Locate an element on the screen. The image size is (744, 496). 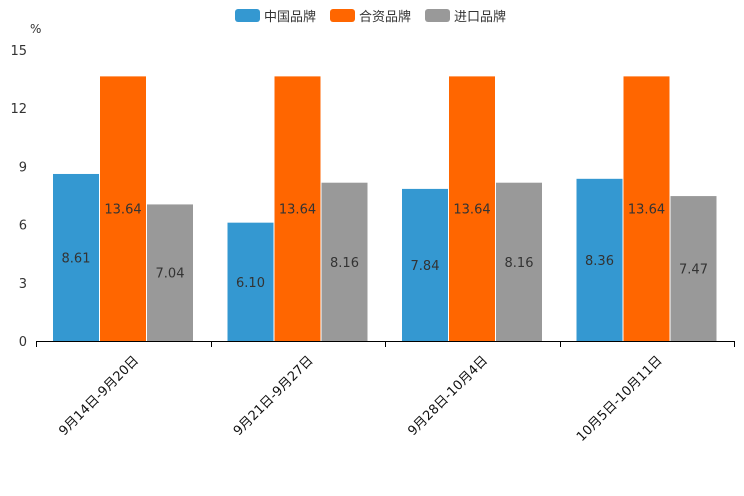
legend-label-1: 中国品牌 is located at coordinates (290, 17).